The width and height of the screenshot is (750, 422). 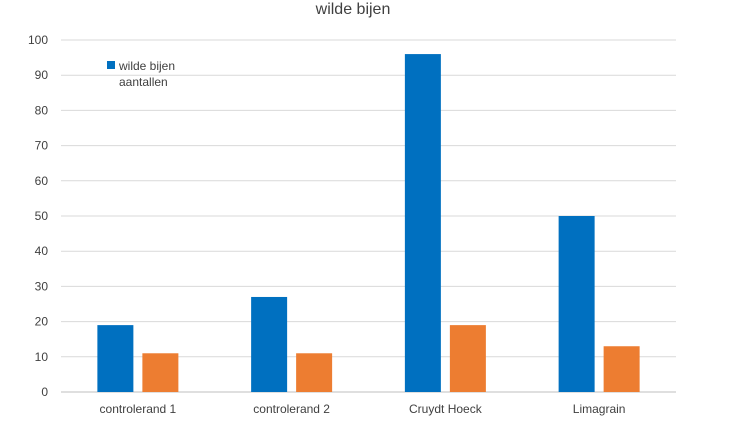 I want to click on y-axis-ticks: 0 10 20 30 40 50 60 70 80 90 100, so click(x=38, y=216).